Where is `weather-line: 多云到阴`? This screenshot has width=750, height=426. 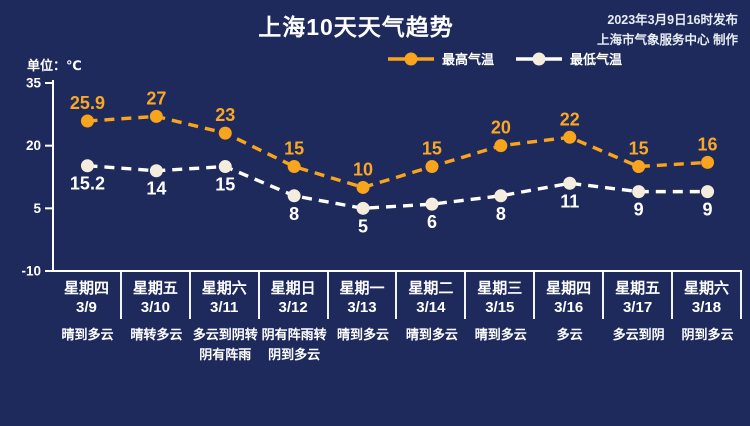
weather-line: 多云到阴 is located at coordinates (638, 334).